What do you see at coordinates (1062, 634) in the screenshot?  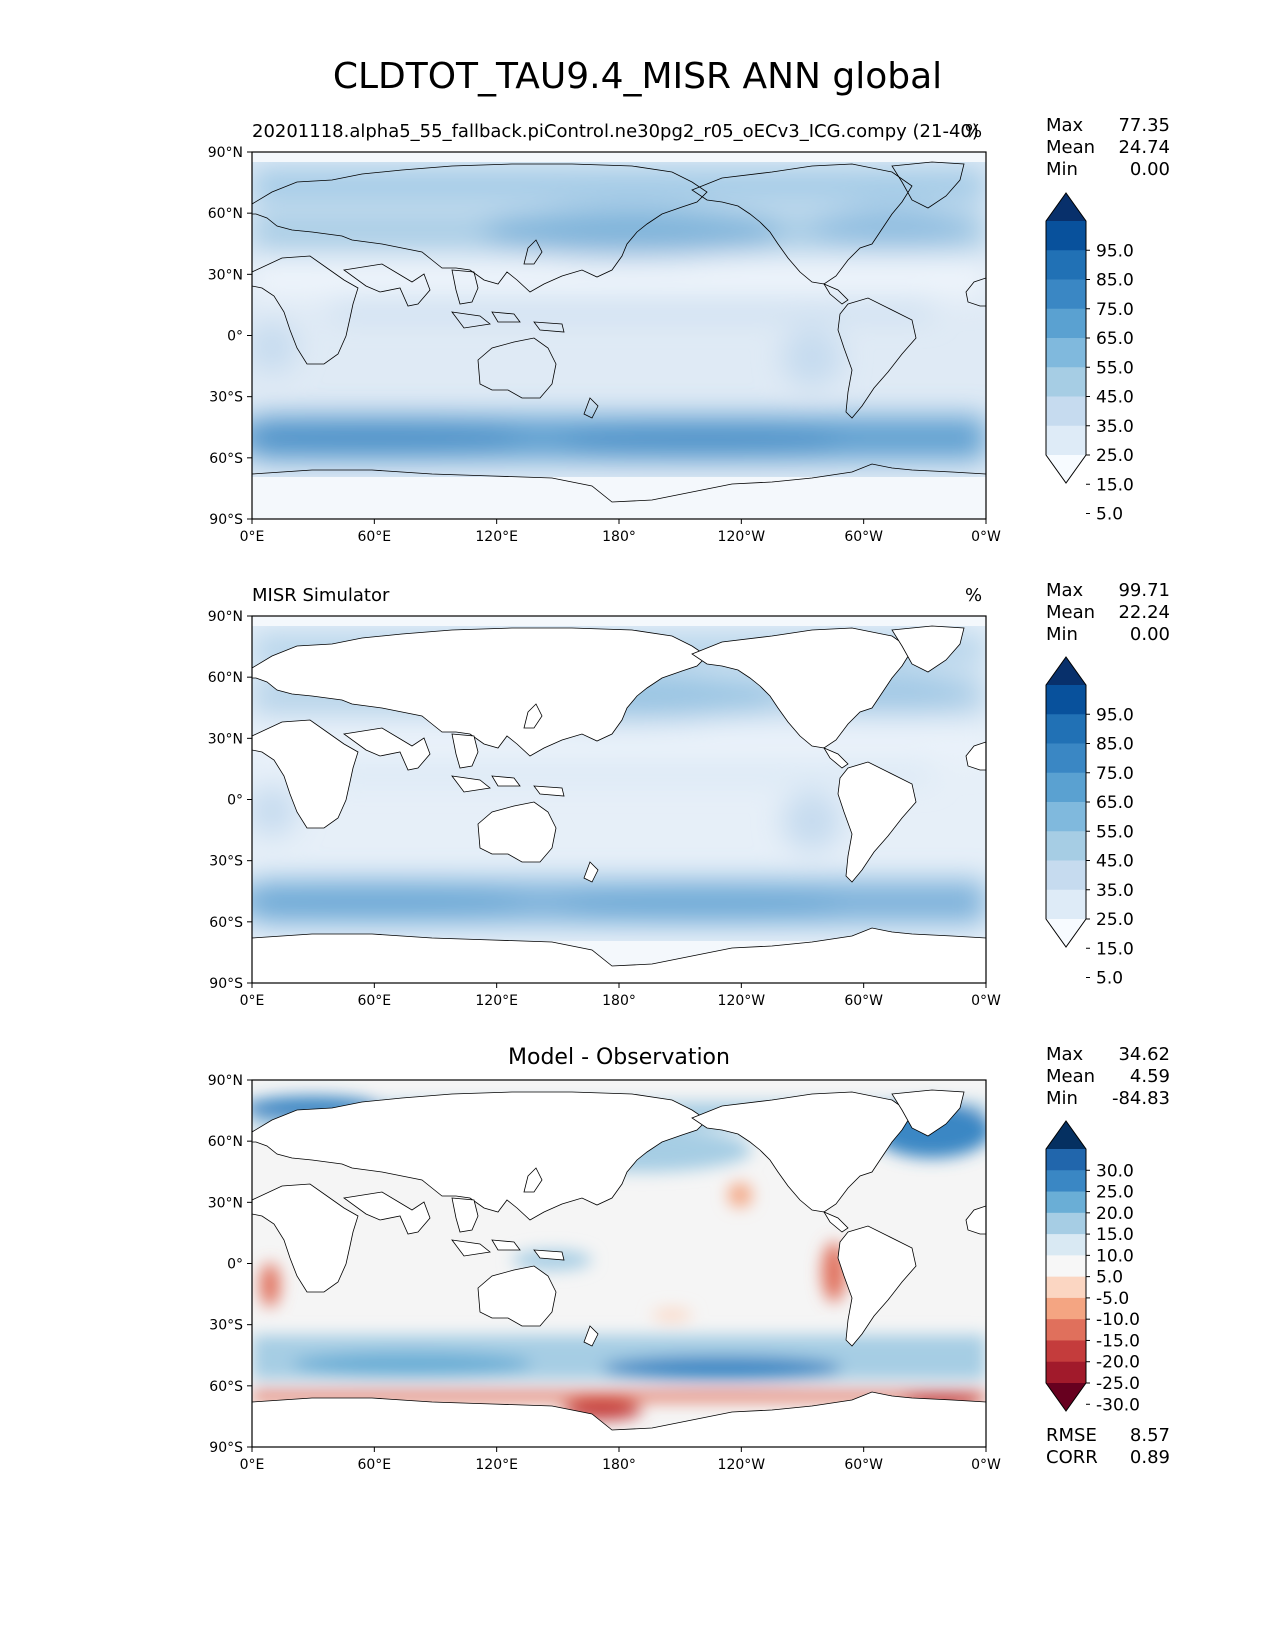 I see `panel2-stat-min-label: Min` at bounding box center [1062, 634].